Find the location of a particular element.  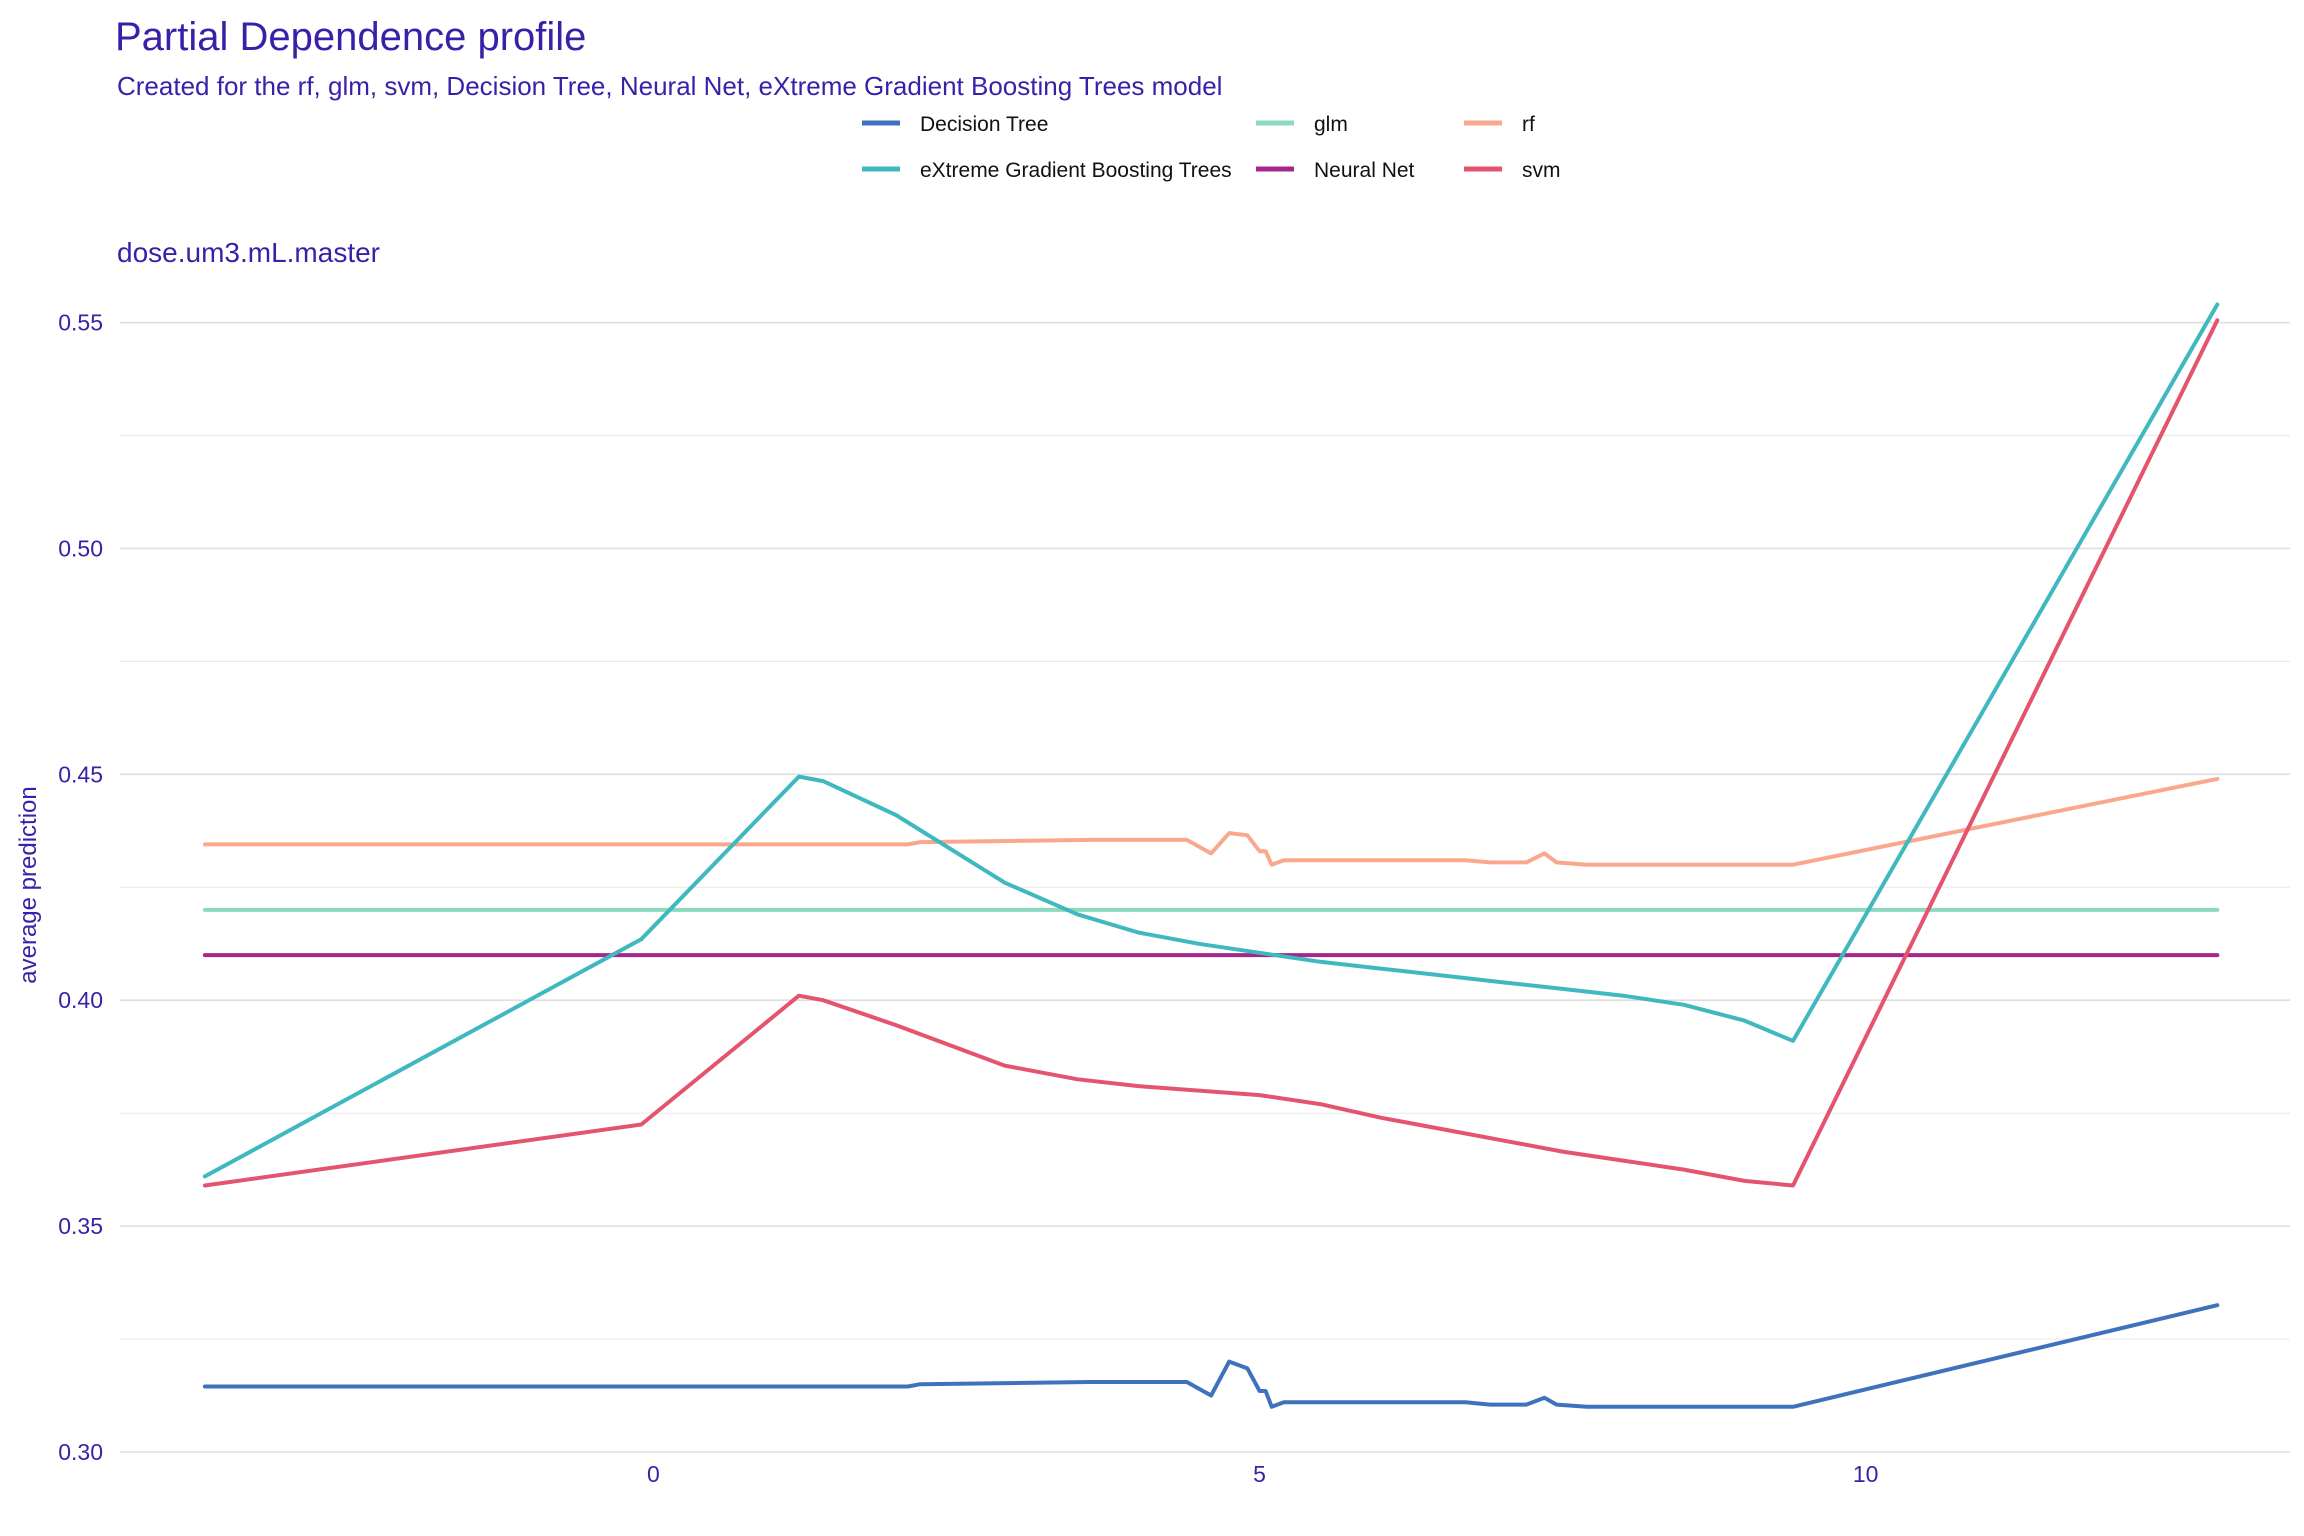

y-tick-label: 0.50 is located at coordinates (80, 548).